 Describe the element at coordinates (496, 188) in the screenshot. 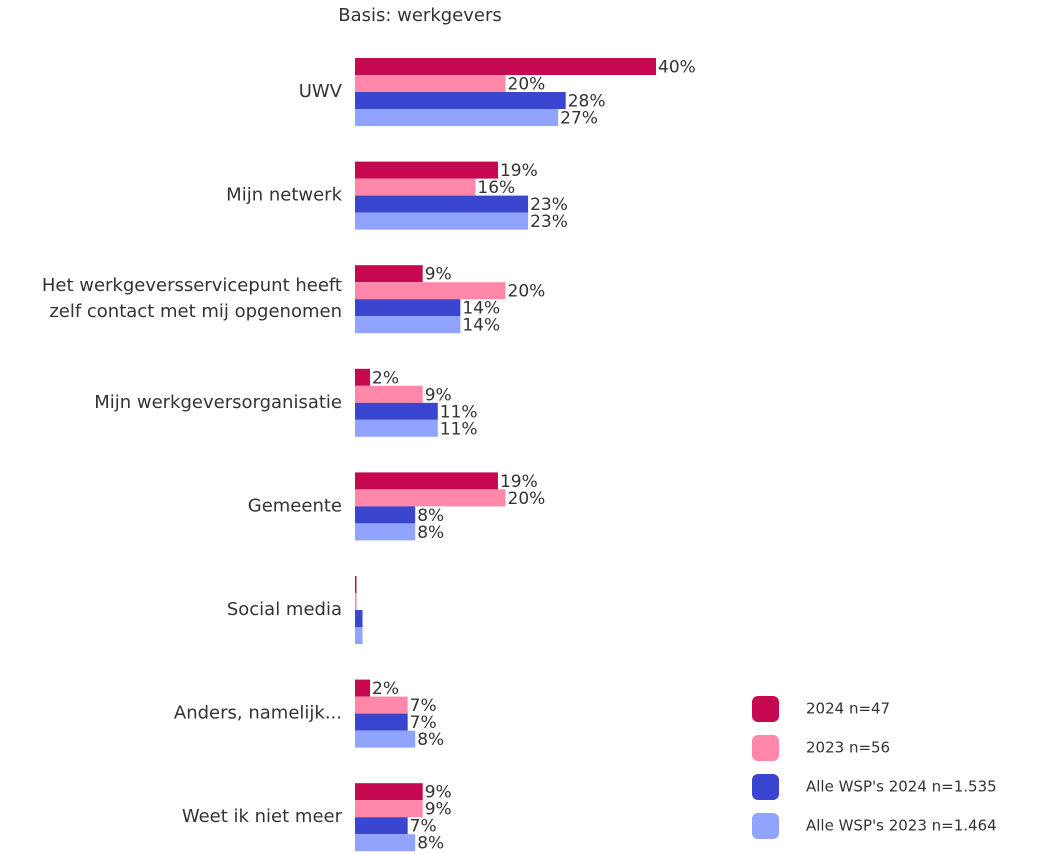

I see `value-label: 16%` at that location.